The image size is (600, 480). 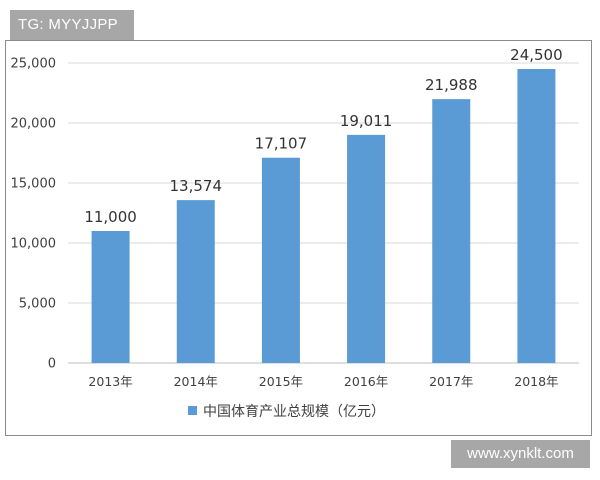 What do you see at coordinates (294, 412) in the screenshot?
I see `legend-label: 中国体育产业总规模（亿元）` at bounding box center [294, 412].